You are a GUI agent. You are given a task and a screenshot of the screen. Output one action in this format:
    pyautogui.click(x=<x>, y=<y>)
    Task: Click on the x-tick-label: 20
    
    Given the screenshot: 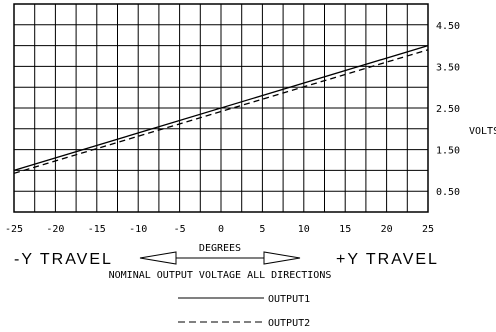 What is the action you would take?
    pyautogui.click(x=387, y=229)
    